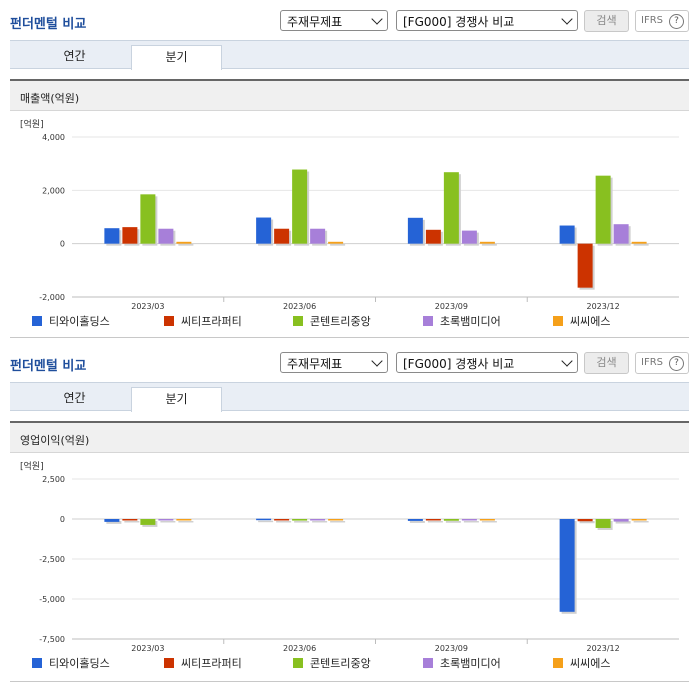 This screenshot has height=684, width=696. I want to click on legend-label: 씨씨에스, so click(590, 321).